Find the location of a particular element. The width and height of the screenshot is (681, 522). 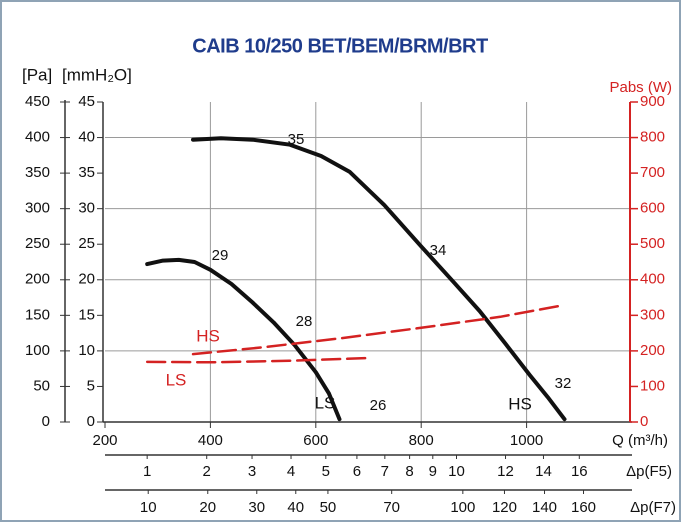

dp_f7-tick-label: 120 is located at coordinates (504, 507).